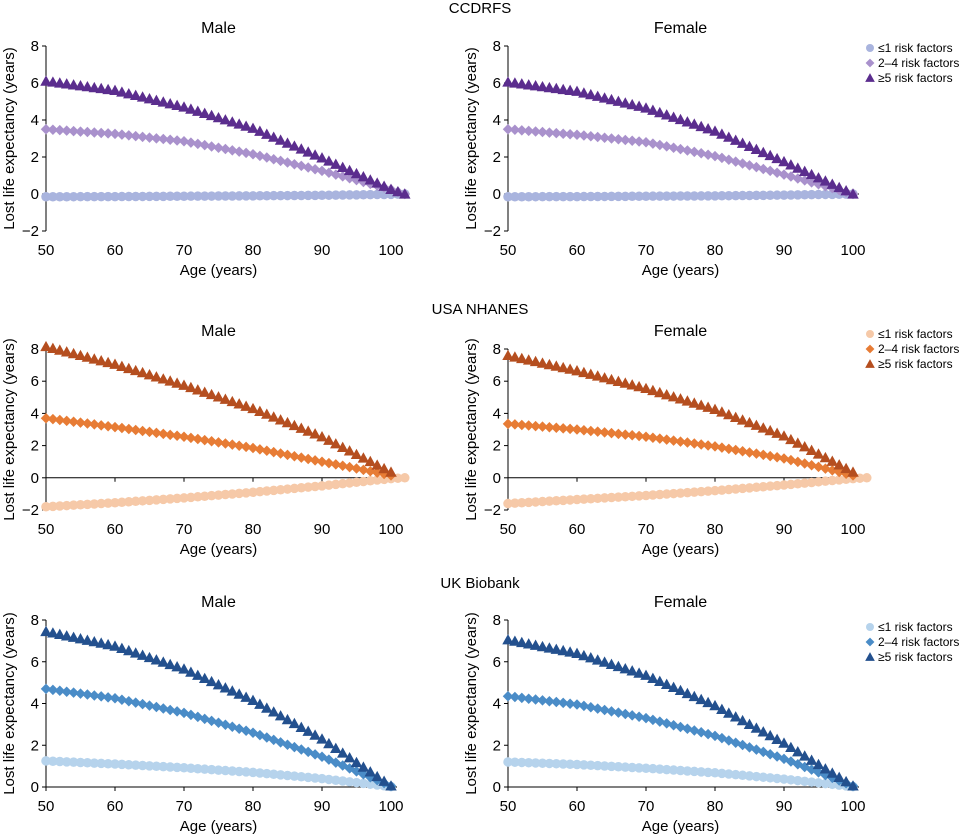  Describe the element at coordinates (471, 703) in the screenshot. I see `y-axis-label: Lost life expectancy (years)` at that location.